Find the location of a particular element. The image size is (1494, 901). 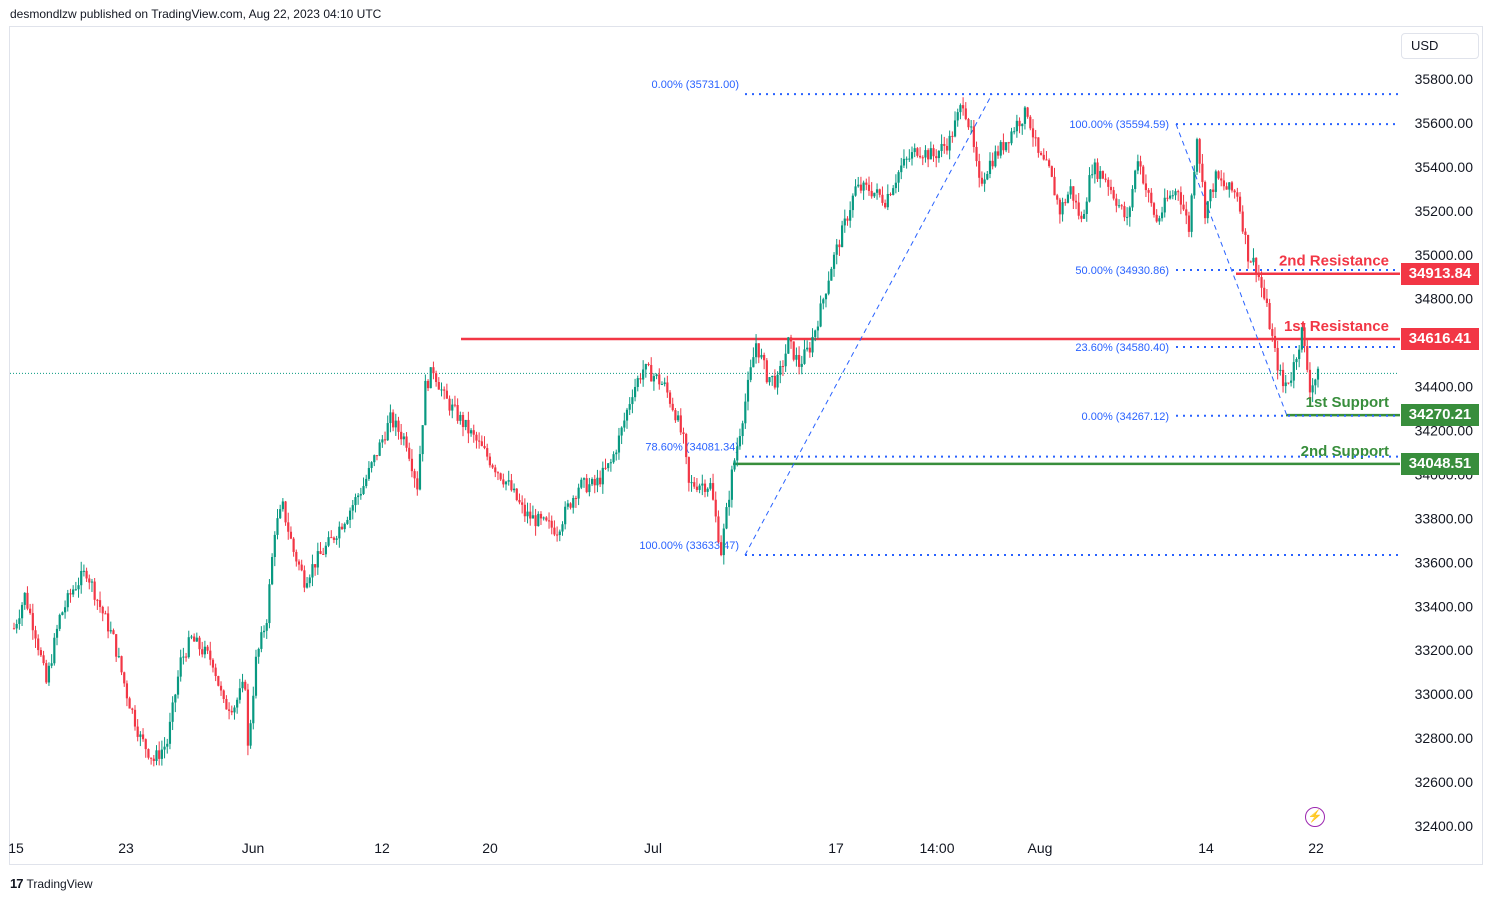

currency-selector: USD is located at coordinates (1440, 46).